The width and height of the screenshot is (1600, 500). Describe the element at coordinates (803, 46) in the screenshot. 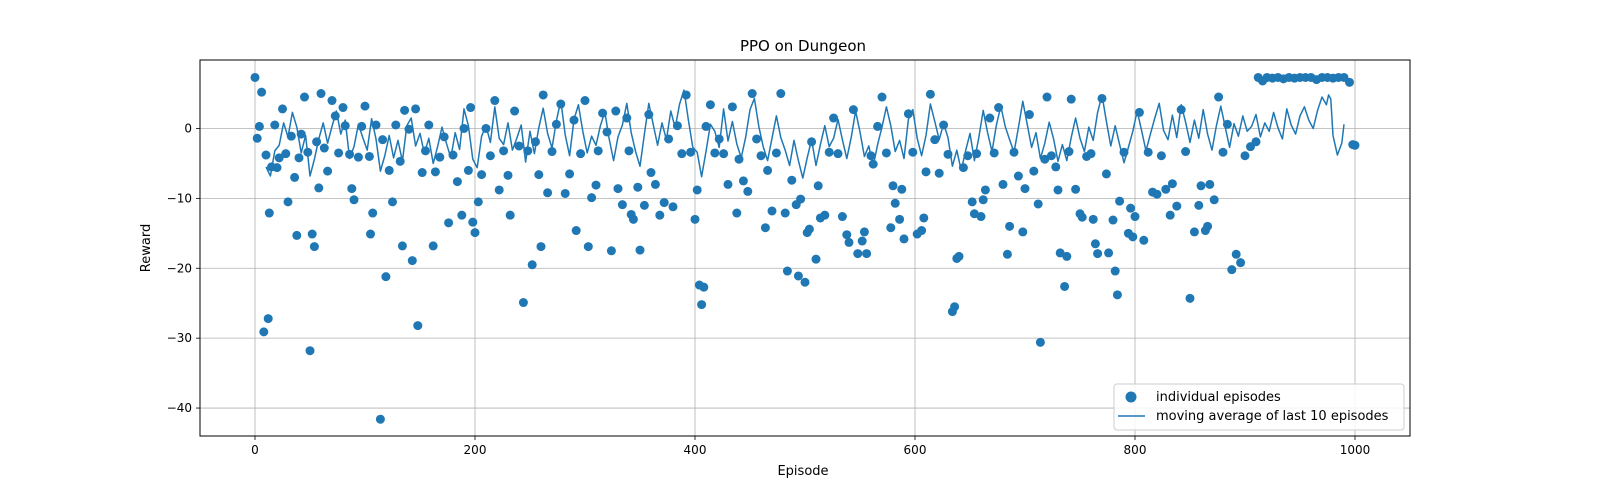

I see `chart-title: PPO on Dungeon` at that location.